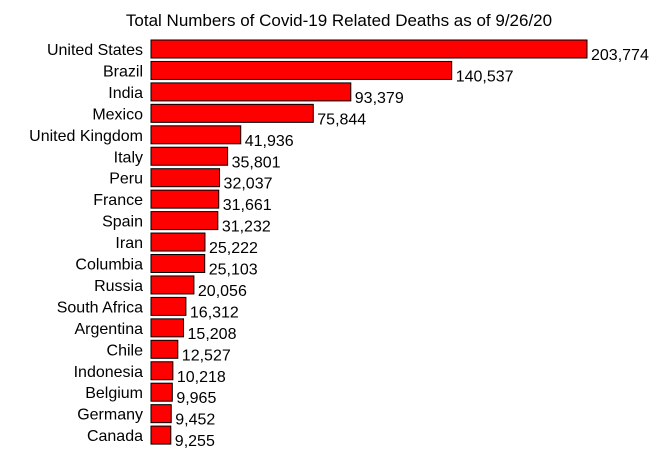 This screenshot has height=454, width=672. I want to click on value-label-peru: 32,037, so click(248, 184).